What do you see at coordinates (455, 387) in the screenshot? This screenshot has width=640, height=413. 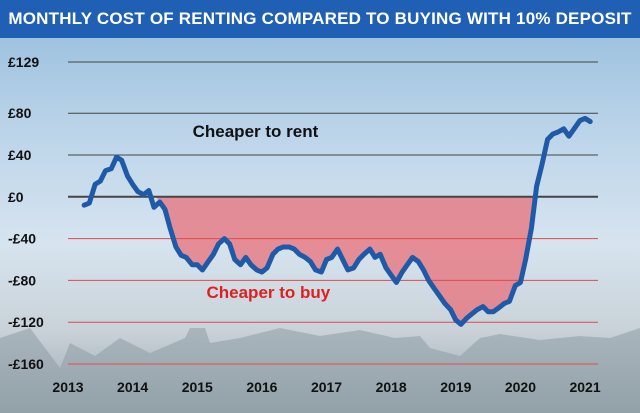 I see `x-tick-label: 2019` at bounding box center [455, 387].